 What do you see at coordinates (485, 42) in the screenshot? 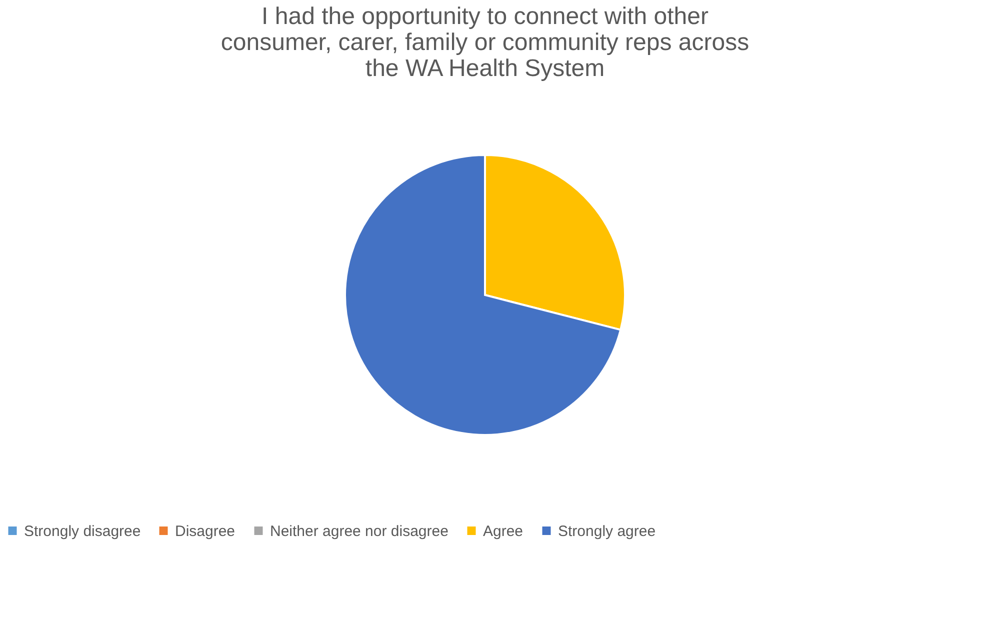
I see `chart-title: I had the opportunity to connect with other consumer, carer, family or community reps across the WA Health System` at bounding box center [485, 42].